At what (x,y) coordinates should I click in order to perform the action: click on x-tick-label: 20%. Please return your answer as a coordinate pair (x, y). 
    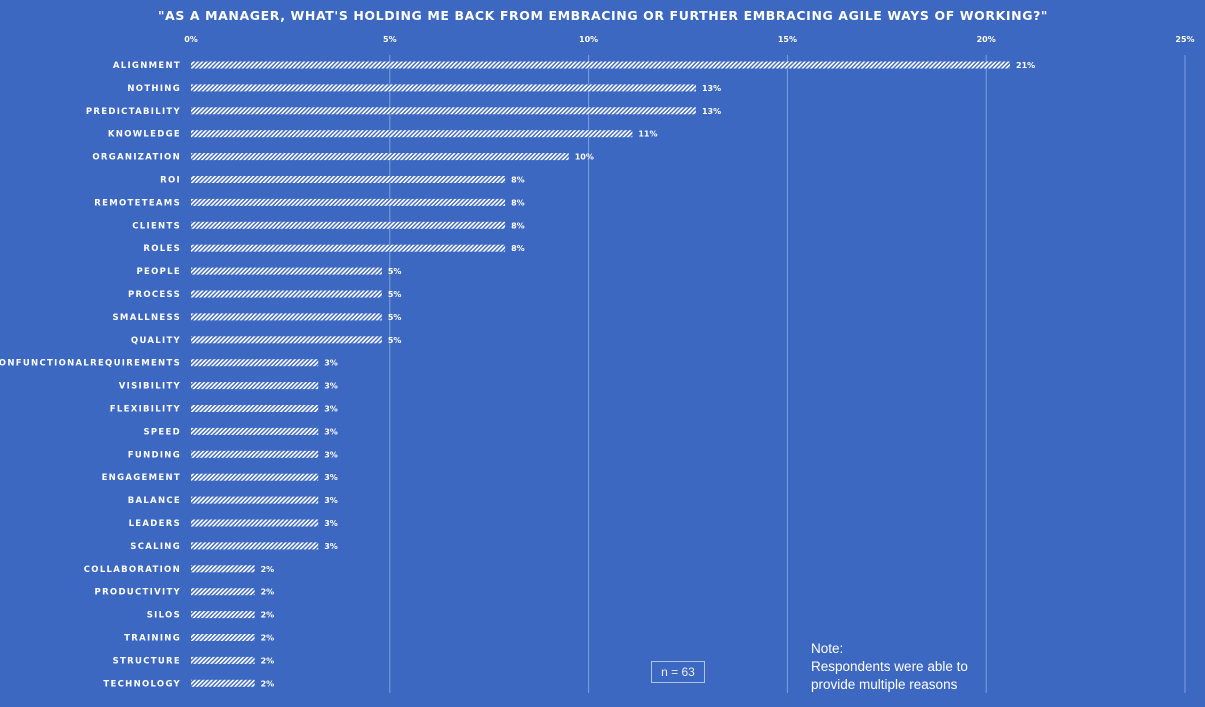
    Looking at the image, I should click on (986, 39).